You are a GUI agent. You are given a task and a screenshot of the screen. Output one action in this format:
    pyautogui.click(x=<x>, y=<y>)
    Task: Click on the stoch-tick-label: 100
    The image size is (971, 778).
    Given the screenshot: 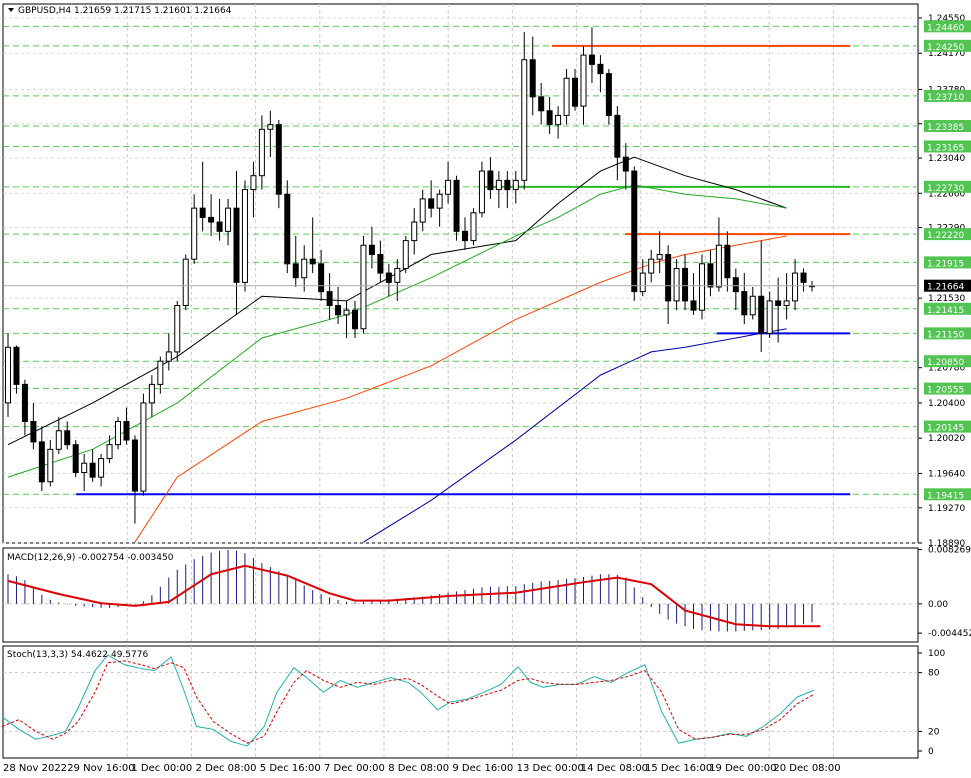 What is the action you would take?
    pyautogui.click(x=936, y=654)
    